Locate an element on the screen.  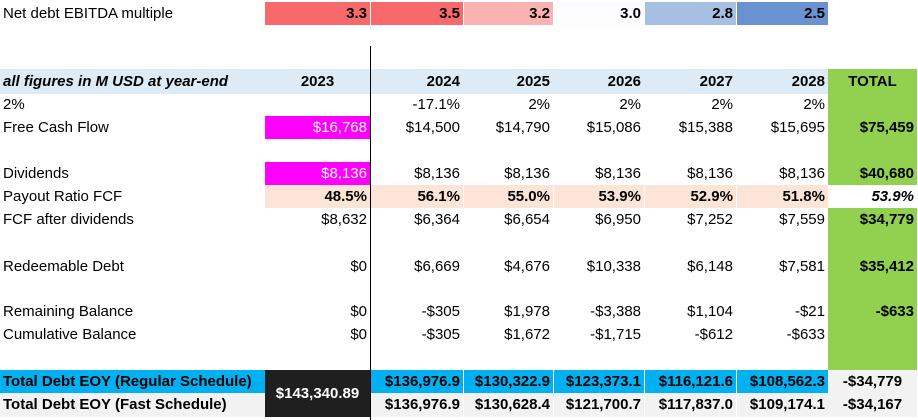
total-column-fill is located at coordinates (872, 219).